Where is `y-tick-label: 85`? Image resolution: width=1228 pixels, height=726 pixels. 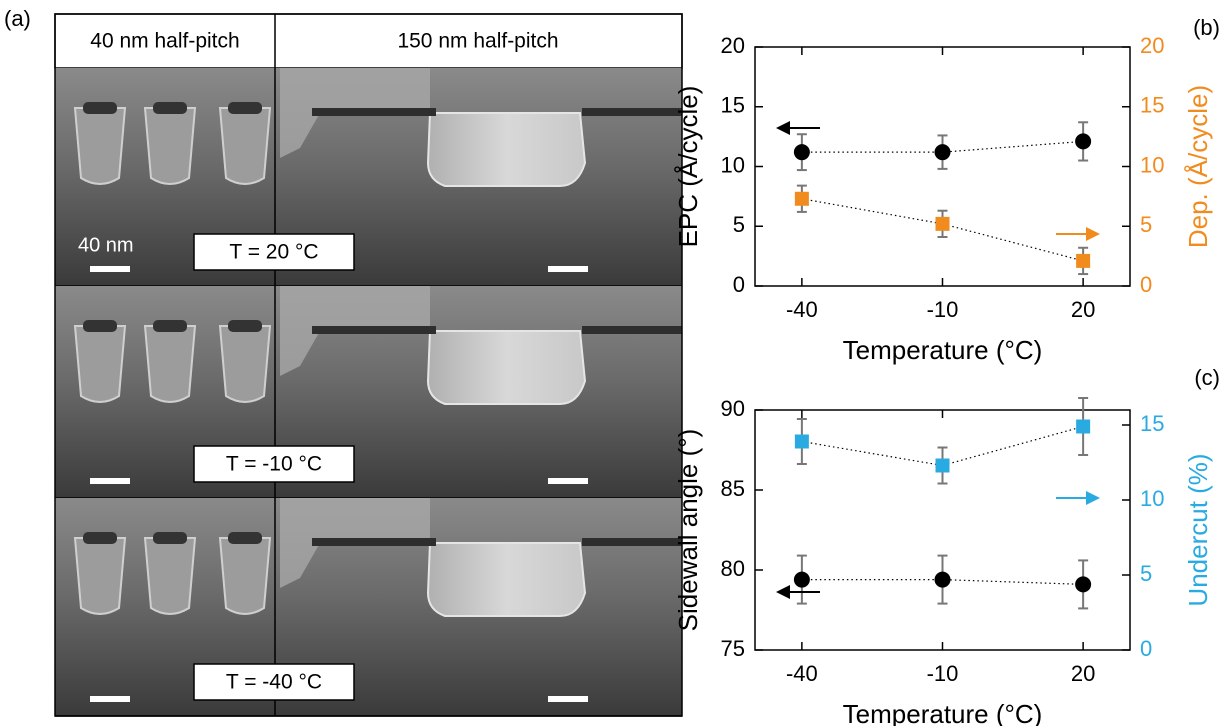
y-tick-label: 85 is located at coordinates (733, 488).